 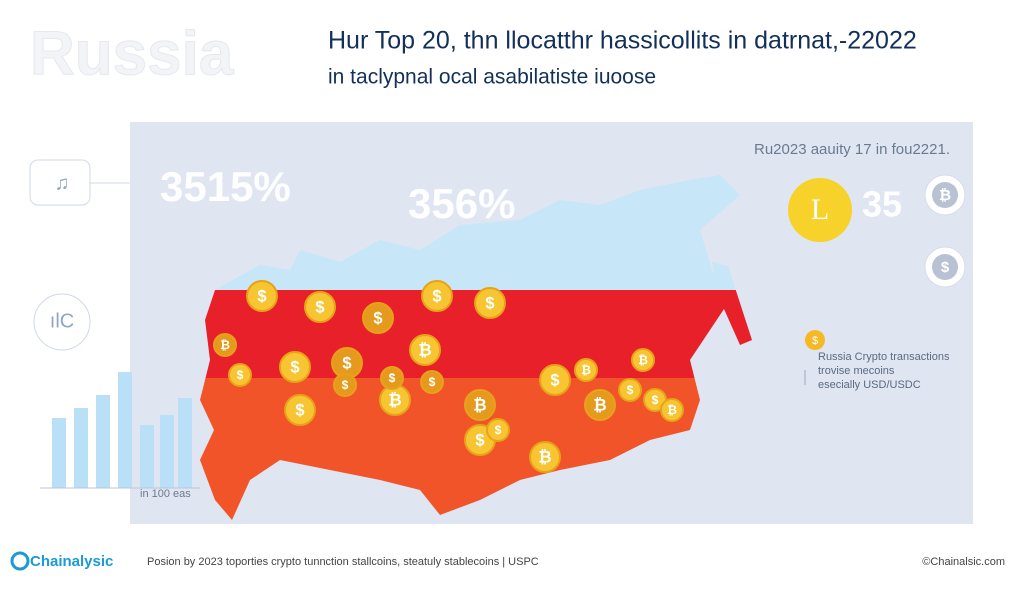 What do you see at coordinates (225, 186) in the screenshot?
I see `stat: 3515%` at bounding box center [225, 186].